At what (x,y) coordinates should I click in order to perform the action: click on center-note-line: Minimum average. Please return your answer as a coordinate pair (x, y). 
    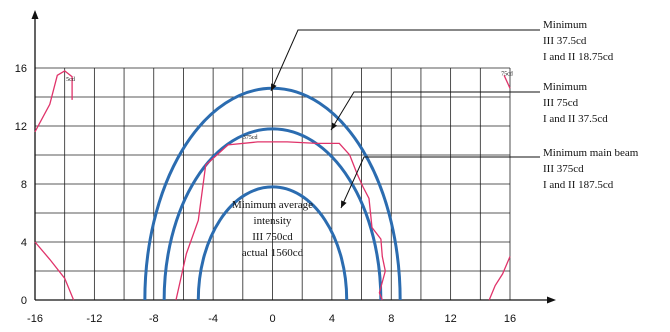
    Looking at the image, I should click on (272, 205).